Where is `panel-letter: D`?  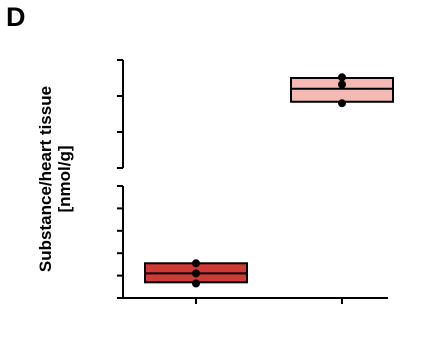 panel-letter: D is located at coordinates (16, 17).